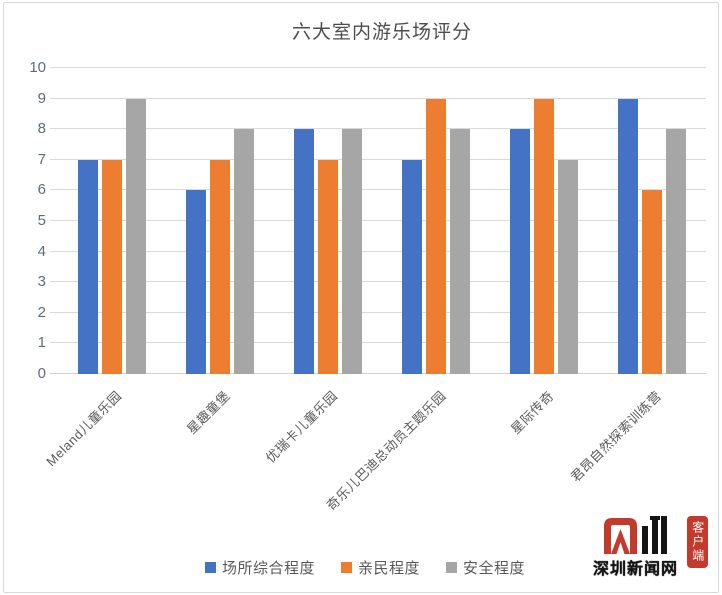 The image size is (722, 595). I want to click on bar-场所综合程度-君昂自然探索训练营, so click(628, 236).